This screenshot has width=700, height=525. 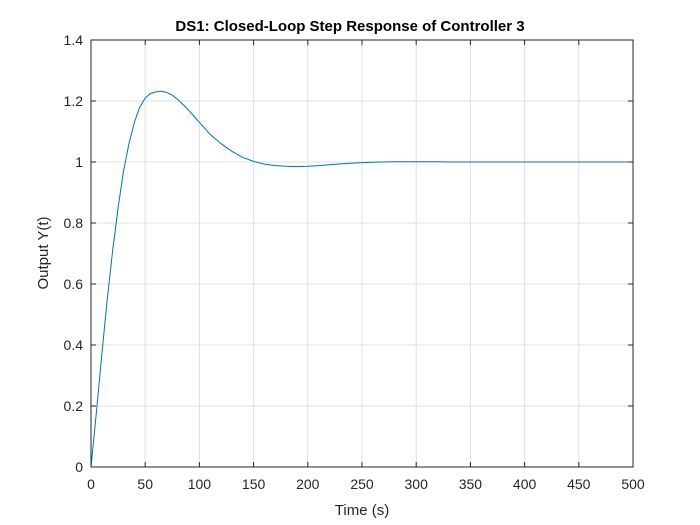 I want to click on x-tick-label: 500, so click(x=633, y=484).